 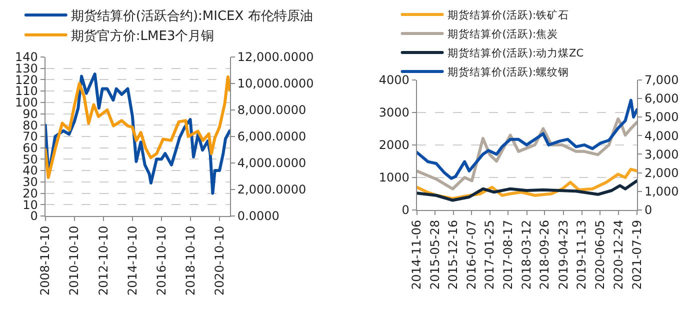 I want to click on x-tick-label: 2017-01-25, so click(x=489, y=255).